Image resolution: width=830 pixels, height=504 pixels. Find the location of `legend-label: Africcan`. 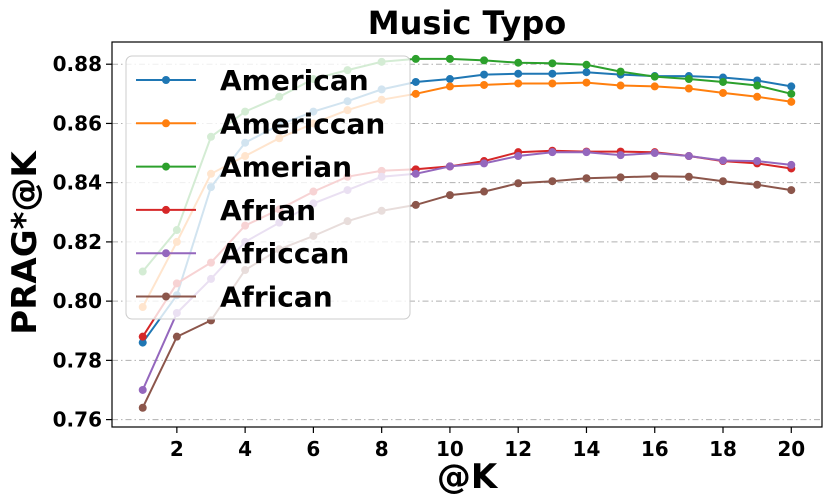

legend-label: Africcan is located at coordinates (284, 253).